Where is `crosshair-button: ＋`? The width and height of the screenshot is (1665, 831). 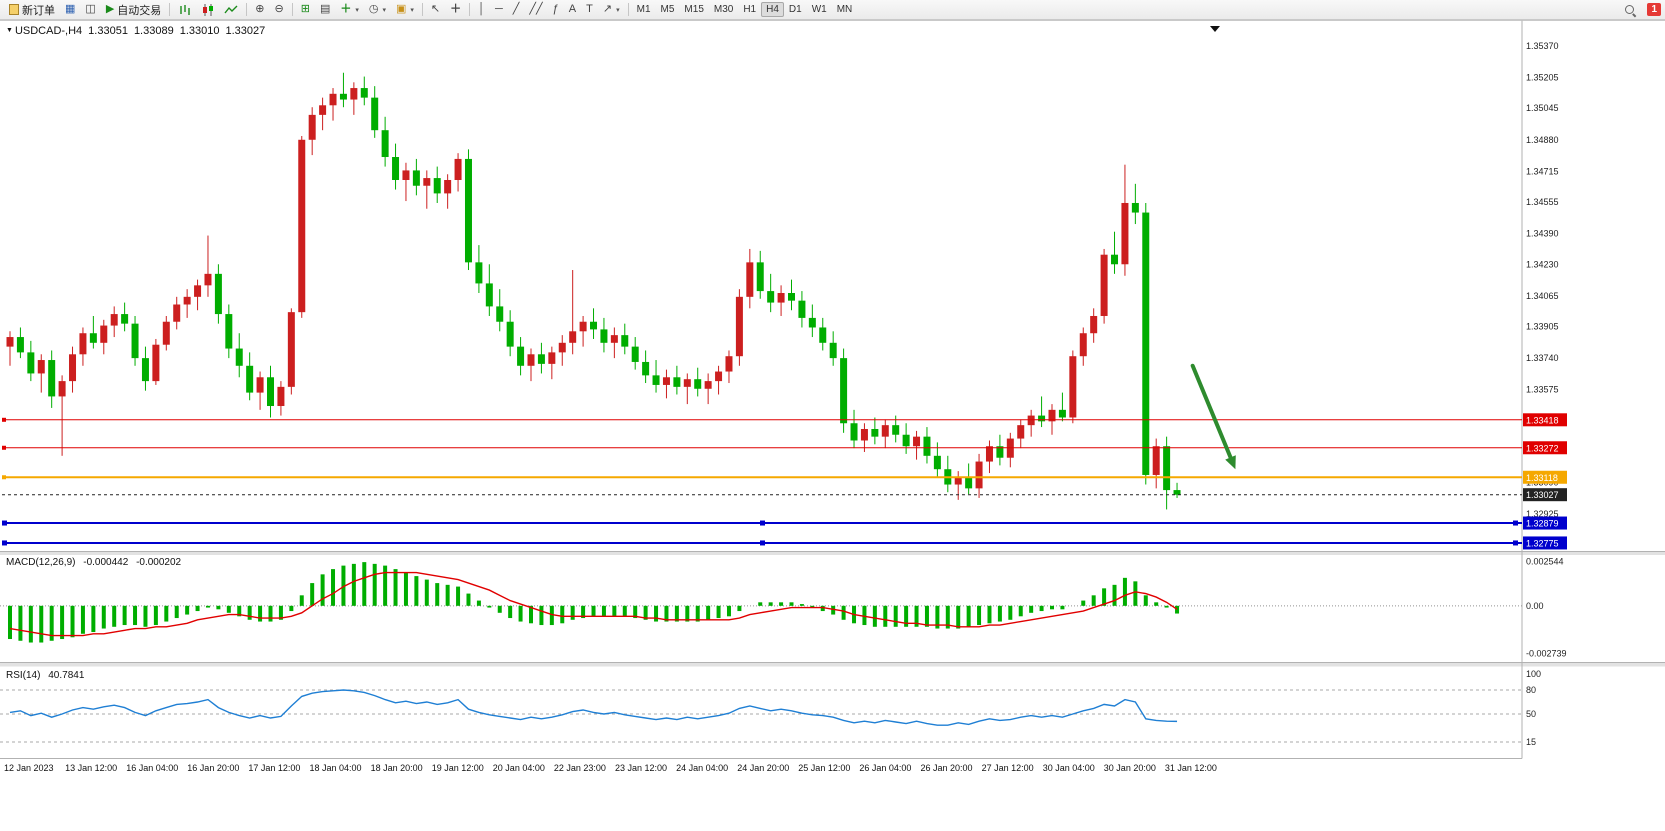 crosshair-button: ＋ is located at coordinates (455, 9).